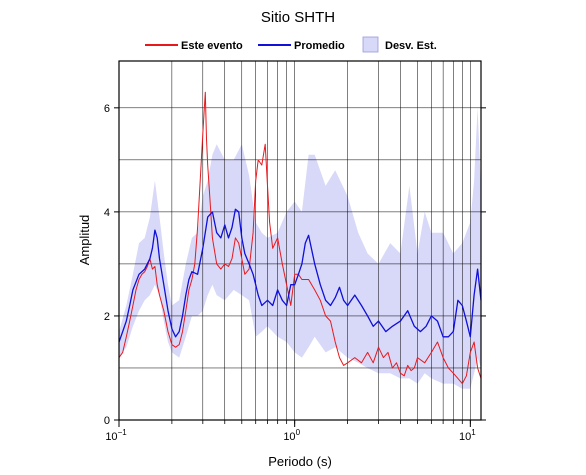  What do you see at coordinates (116, 435) in the screenshot?
I see `x-tick-label: 10⁻¹` at bounding box center [116, 435].